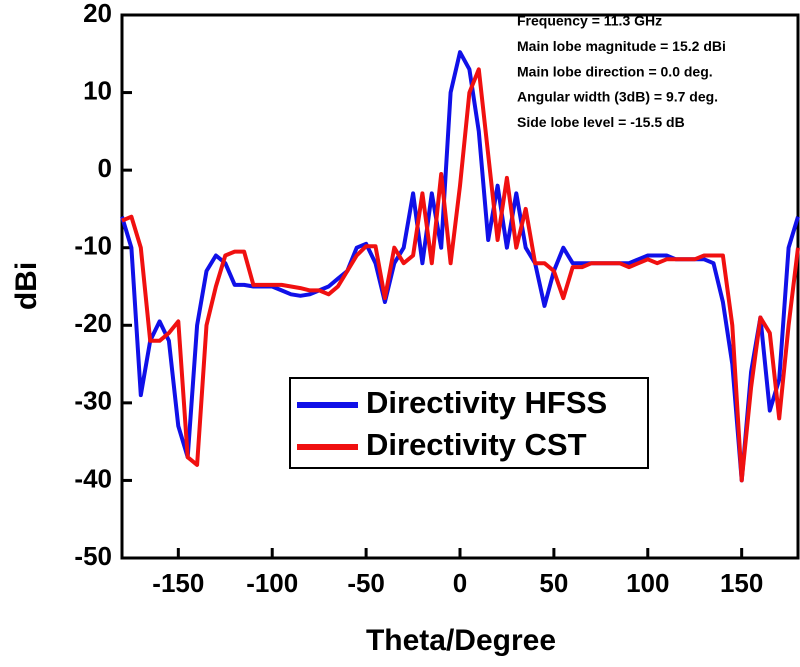 The height and width of the screenshot is (667, 800). Describe the element at coordinates (741, 583) in the screenshot. I see `x-tick-label: 150` at that location.